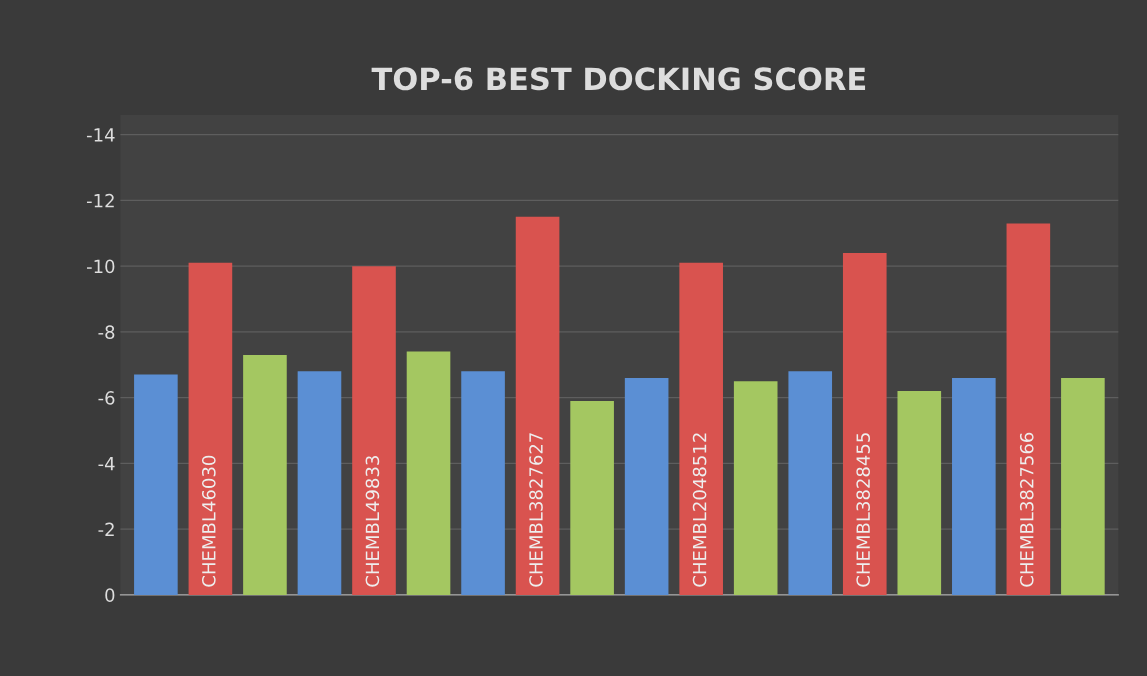 This screenshot has height=676, width=1147. Describe the element at coordinates (106, 529) in the screenshot. I see `y-tick-label: -2` at that location.